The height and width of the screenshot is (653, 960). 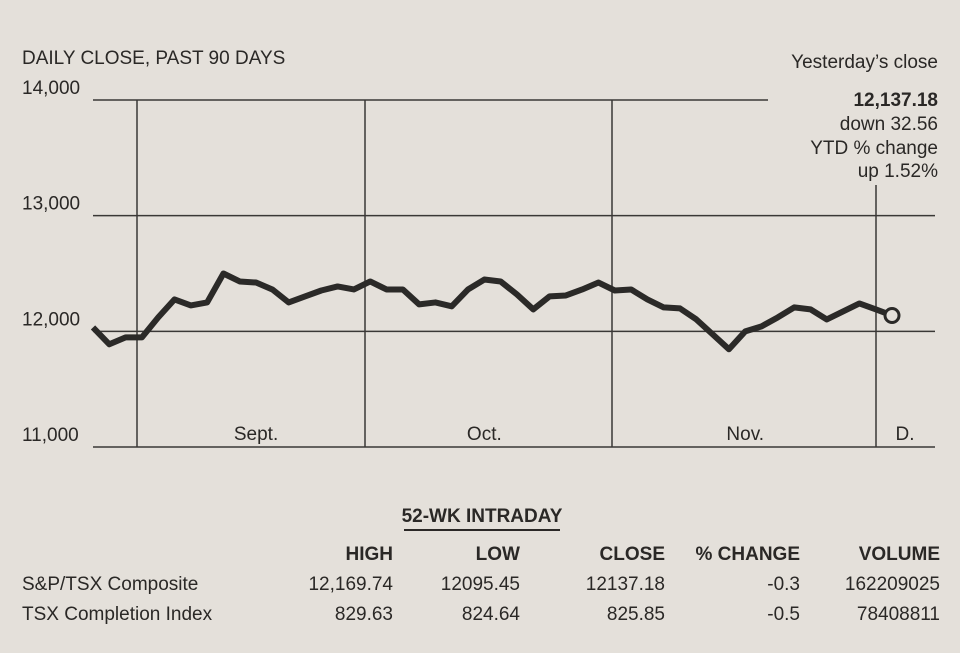 I want to click on row-label: S&P/TSX Composite, so click(x=110, y=584).